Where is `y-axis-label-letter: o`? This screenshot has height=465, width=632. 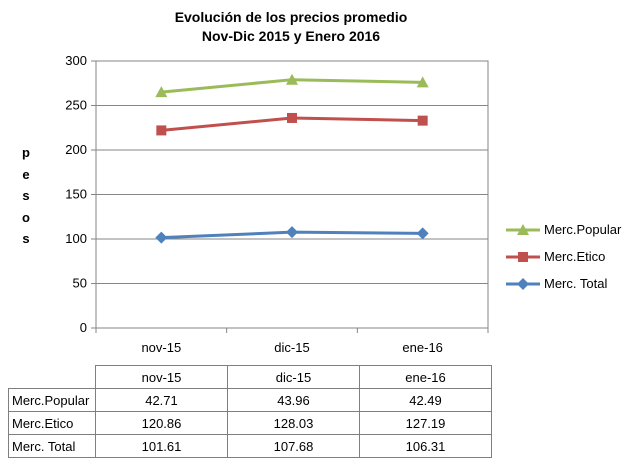 y-axis-label-letter: o is located at coordinates (26, 217).